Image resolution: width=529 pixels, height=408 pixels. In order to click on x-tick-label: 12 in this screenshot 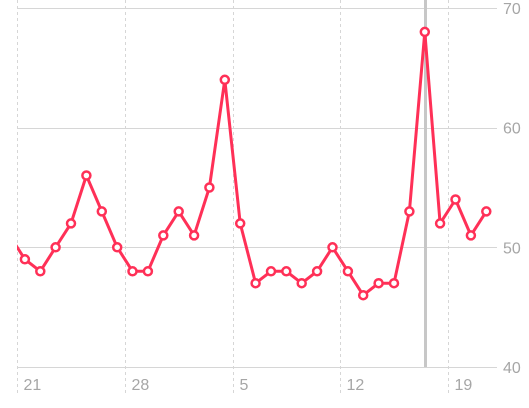, I will do `click(356, 385)`.